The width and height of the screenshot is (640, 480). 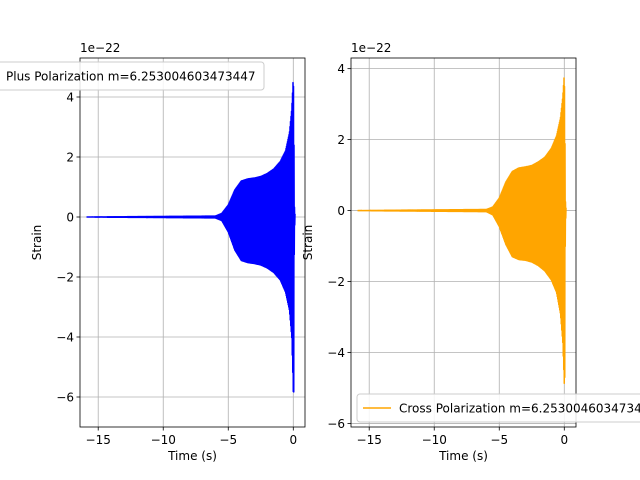 I want to click on legend: Cross Polarization m=6.253004603473447, so click(x=498, y=408).